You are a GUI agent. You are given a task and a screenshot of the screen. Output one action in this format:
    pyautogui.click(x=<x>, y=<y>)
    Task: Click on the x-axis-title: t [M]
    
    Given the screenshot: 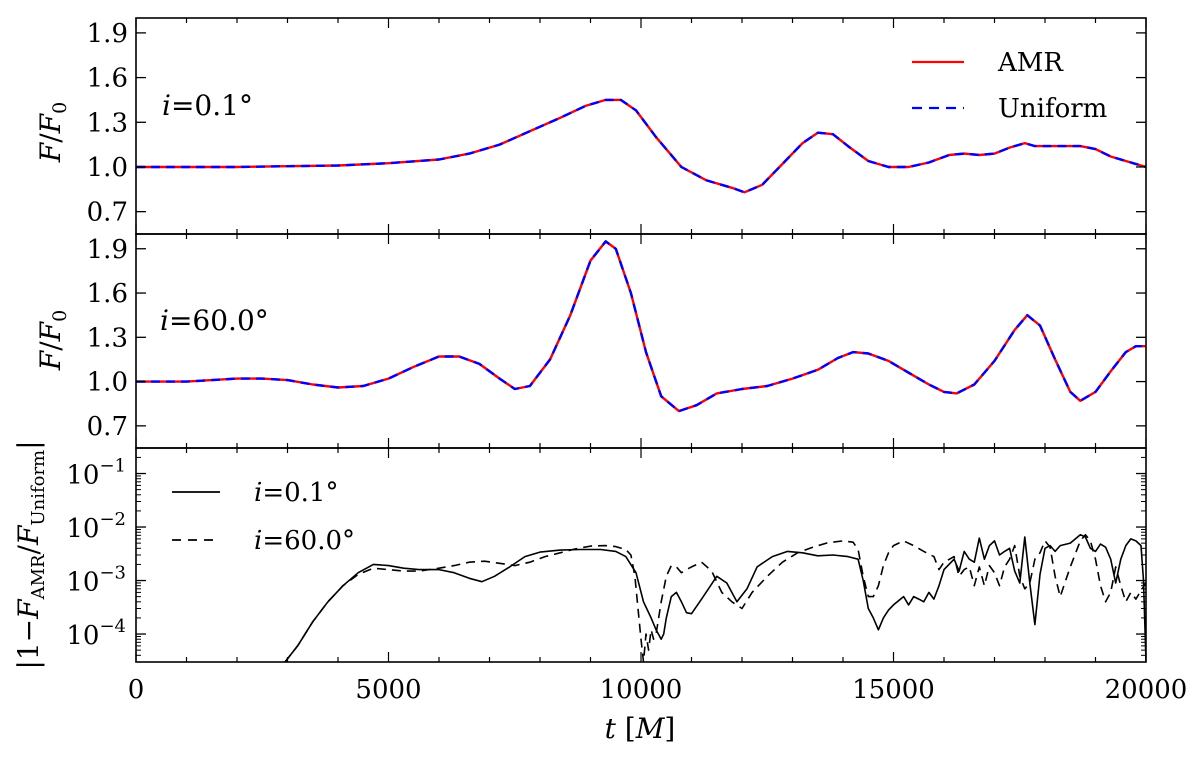 What is the action you would take?
    pyautogui.click(x=640, y=728)
    